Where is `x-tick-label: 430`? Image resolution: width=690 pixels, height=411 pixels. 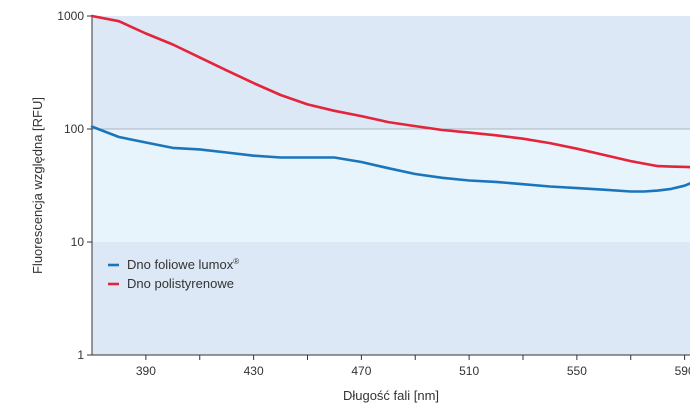 x-tick-label: 430 is located at coordinates (254, 371).